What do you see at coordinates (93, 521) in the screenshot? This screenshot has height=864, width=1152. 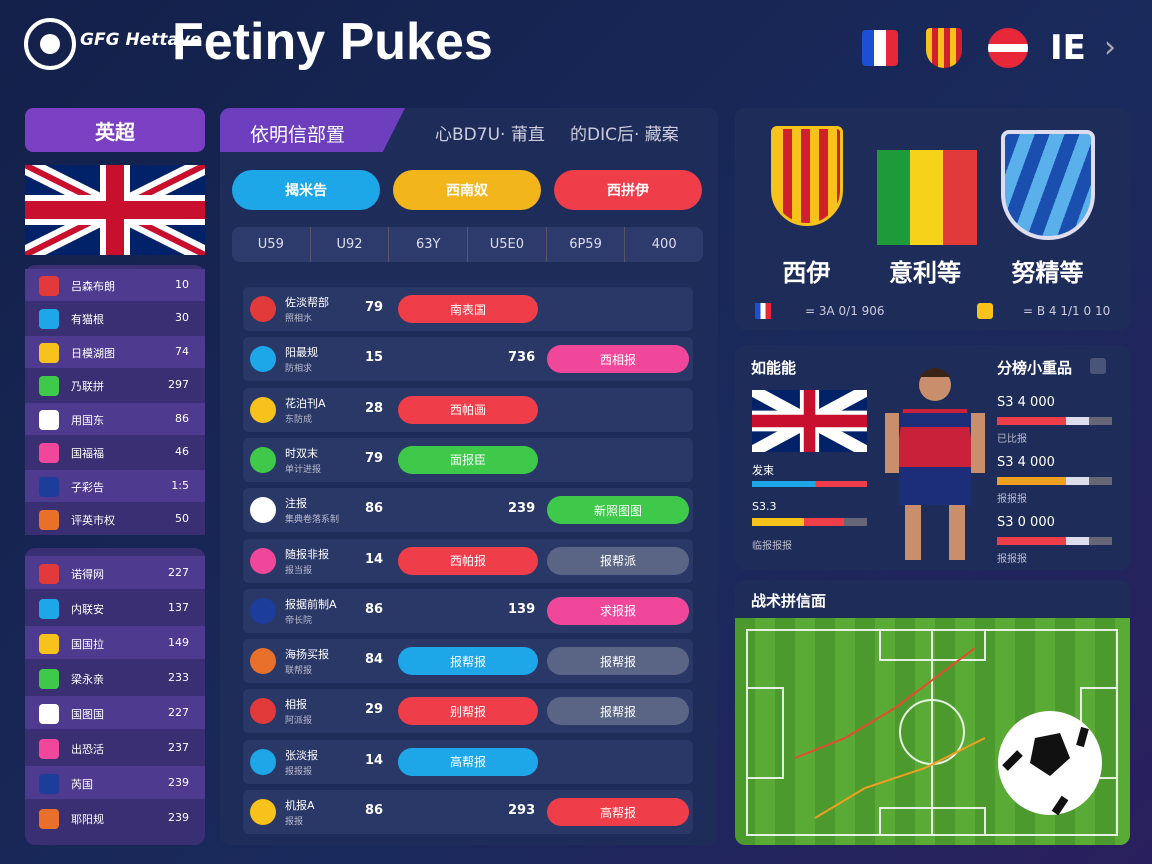 I see `team-name: 评英市权` at bounding box center [93, 521].